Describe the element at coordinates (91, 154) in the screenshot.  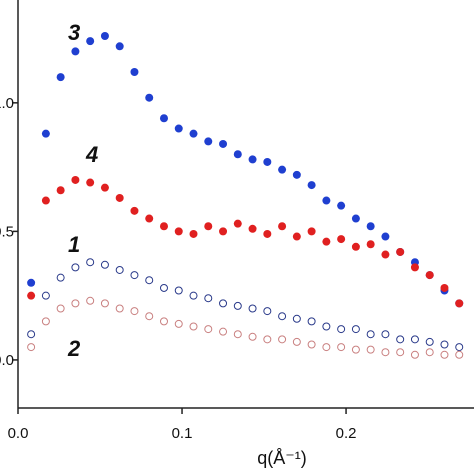
I see `series-label: 4` at that location.